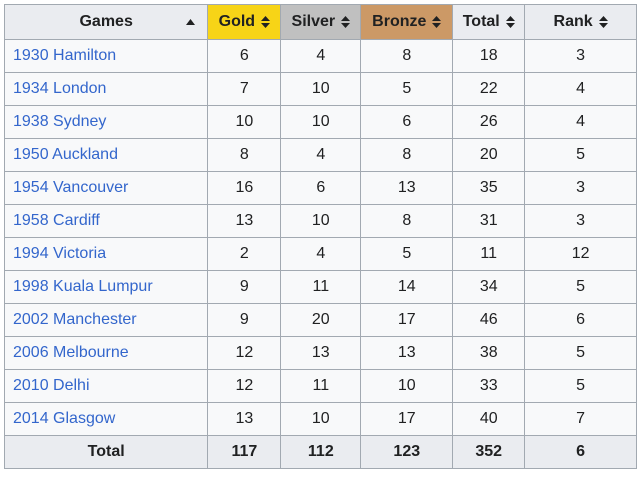  Describe the element at coordinates (489, 155) in the screenshot. I see `total-cell: 20` at that location.